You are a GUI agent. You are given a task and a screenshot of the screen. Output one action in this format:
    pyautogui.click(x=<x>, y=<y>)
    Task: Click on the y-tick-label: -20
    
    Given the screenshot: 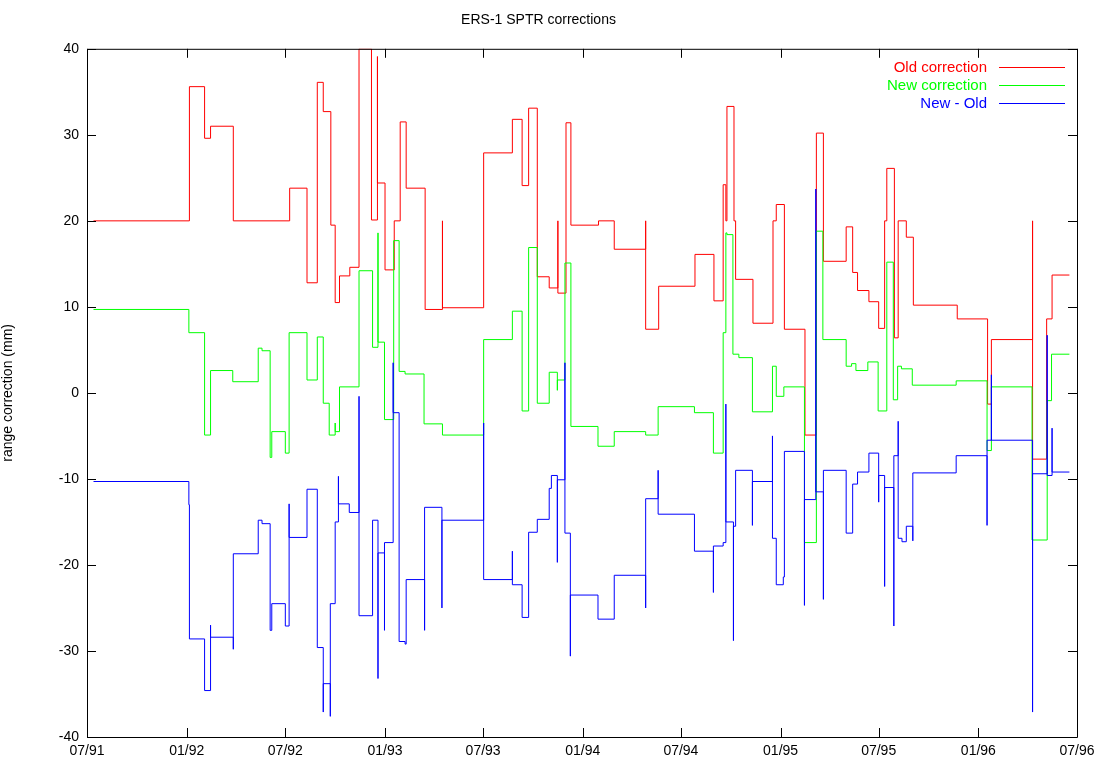 What is the action you would take?
    pyautogui.click(x=69, y=563)
    